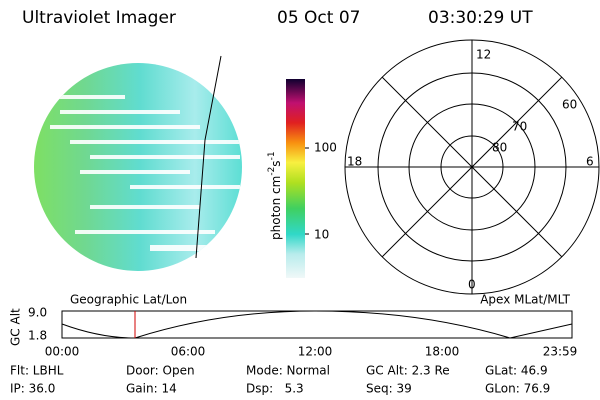  I want to click on colorbar-tick: 100, so click(325, 148).